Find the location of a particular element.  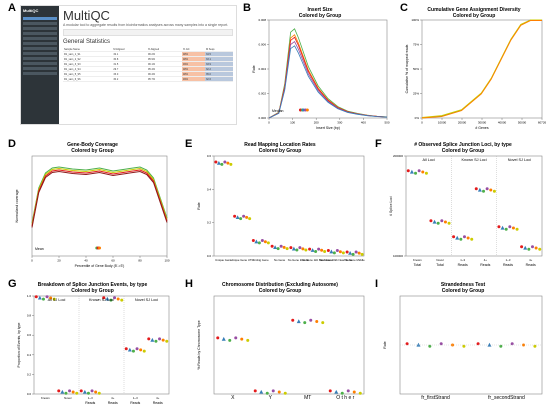

table-header: M Seqs is located at coordinates (219, 49).